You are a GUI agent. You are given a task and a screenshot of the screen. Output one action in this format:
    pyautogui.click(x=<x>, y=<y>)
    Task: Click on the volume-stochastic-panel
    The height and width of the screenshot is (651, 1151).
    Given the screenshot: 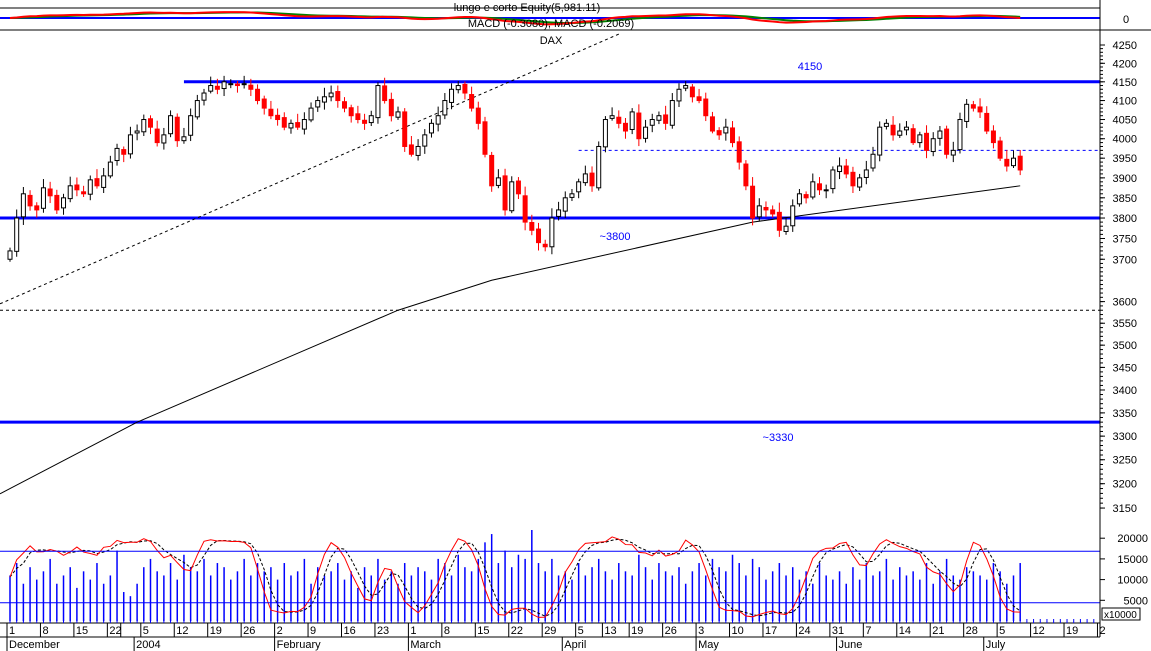 What is the action you would take?
    pyautogui.click(x=550, y=575)
    